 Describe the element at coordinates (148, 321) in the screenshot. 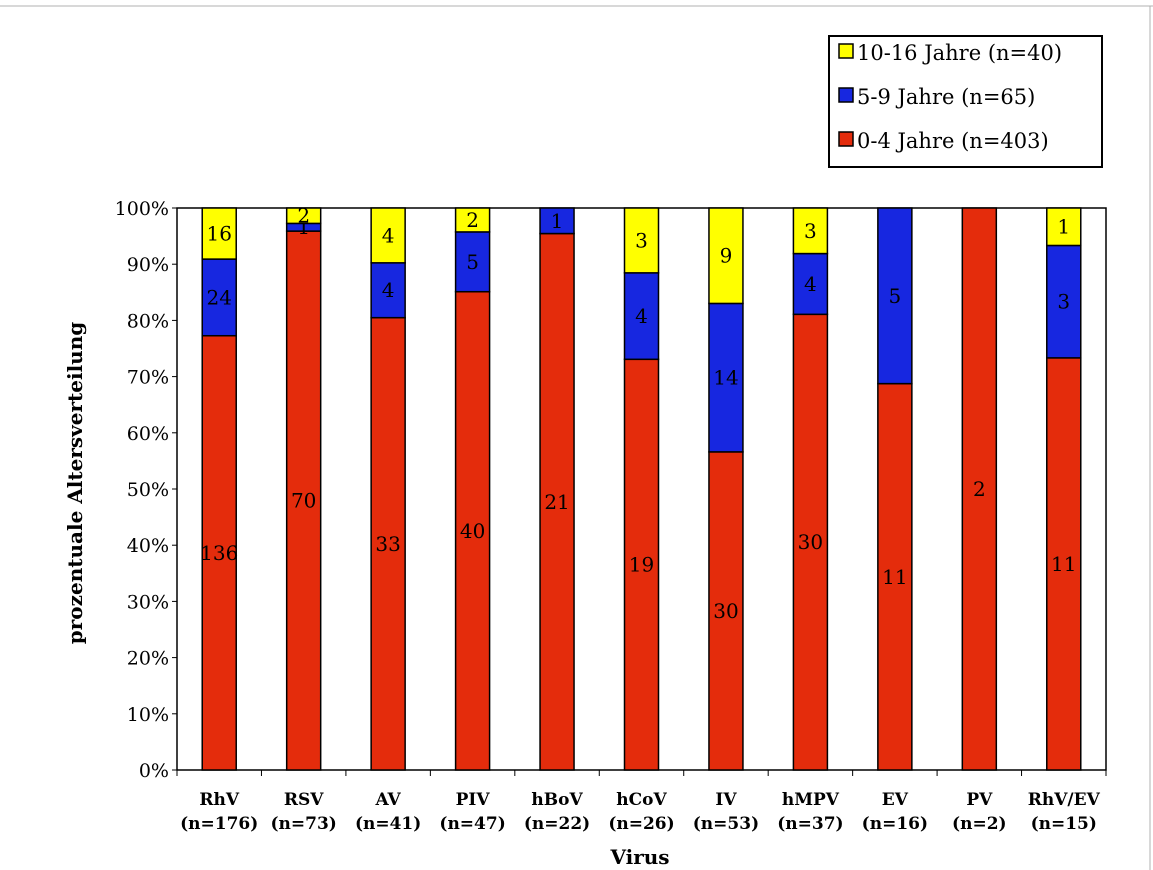

I see `y-tick-label: 80%` at that location.